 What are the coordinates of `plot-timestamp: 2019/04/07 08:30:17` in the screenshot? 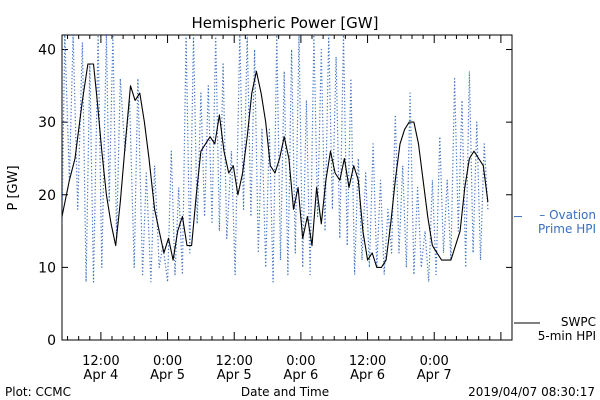 It's located at (531, 392).